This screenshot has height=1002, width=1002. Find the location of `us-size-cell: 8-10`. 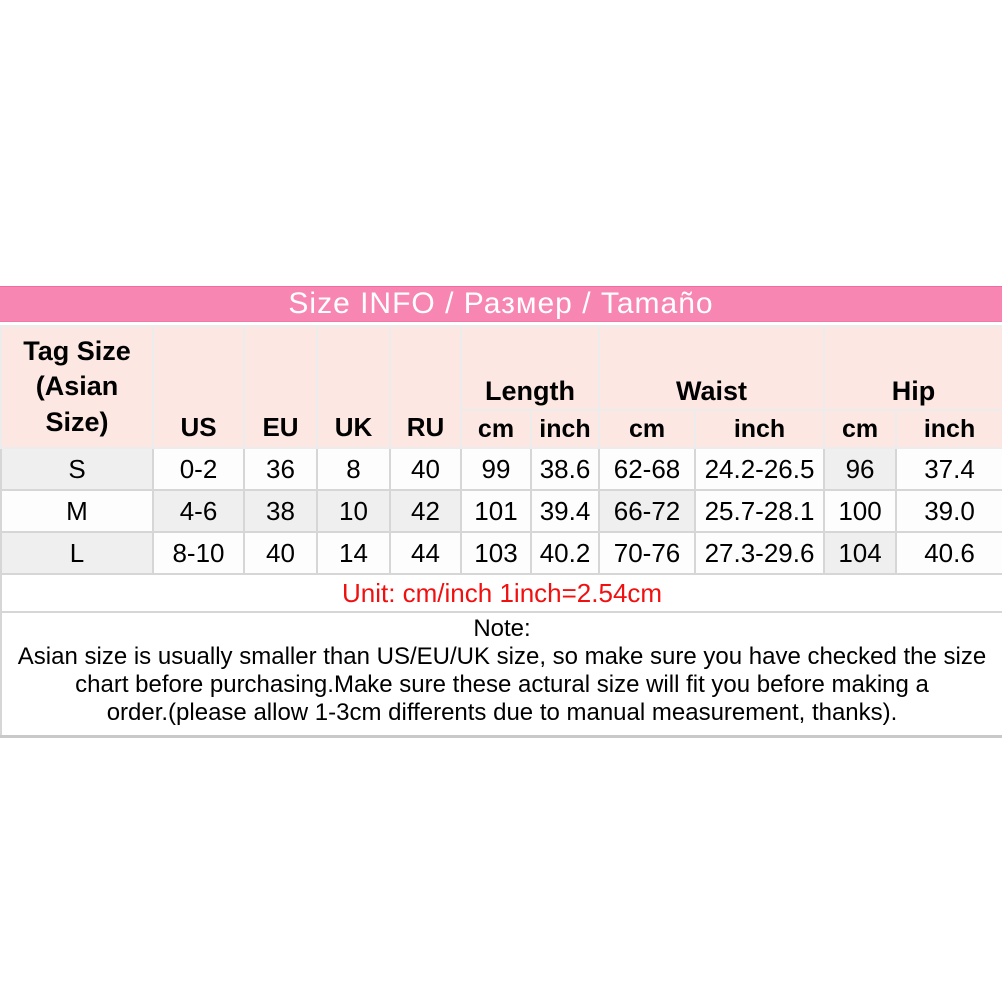

us-size-cell: 8-10 is located at coordinates (198, 553).